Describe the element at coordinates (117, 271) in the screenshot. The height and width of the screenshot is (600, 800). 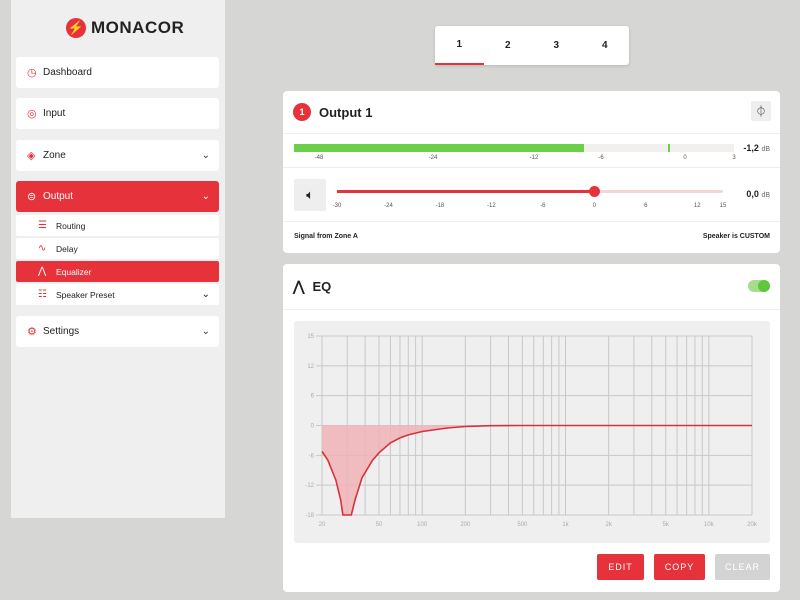
I see `sidebar-item-equalizer: ⋀ Equalizer` at that location.